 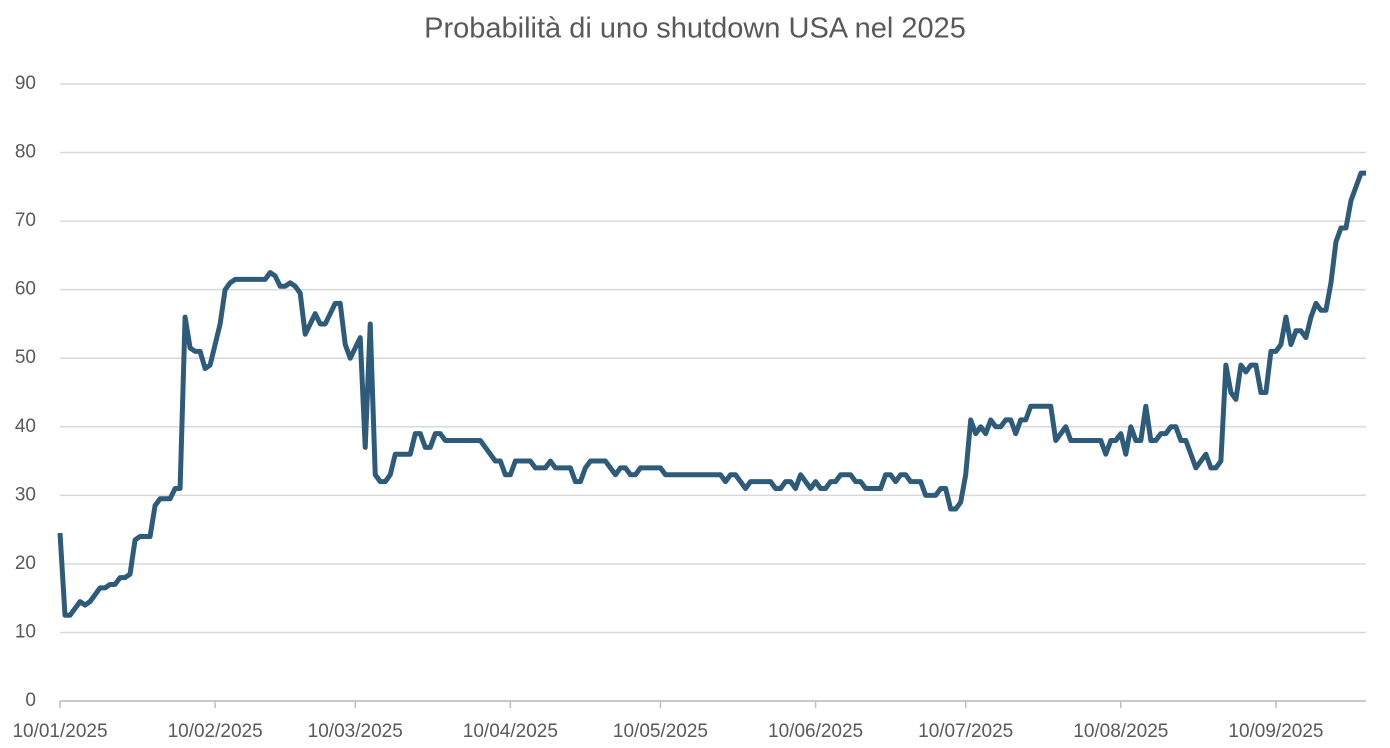 I want to click on x-tick-label: 10/02/2025, so click(x=215, y=731).